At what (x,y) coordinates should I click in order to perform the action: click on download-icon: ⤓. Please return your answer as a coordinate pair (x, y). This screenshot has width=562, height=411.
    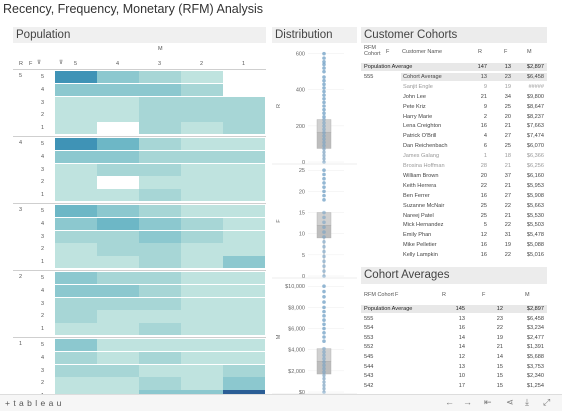
    Looking at the image, I should click on (527, 402).